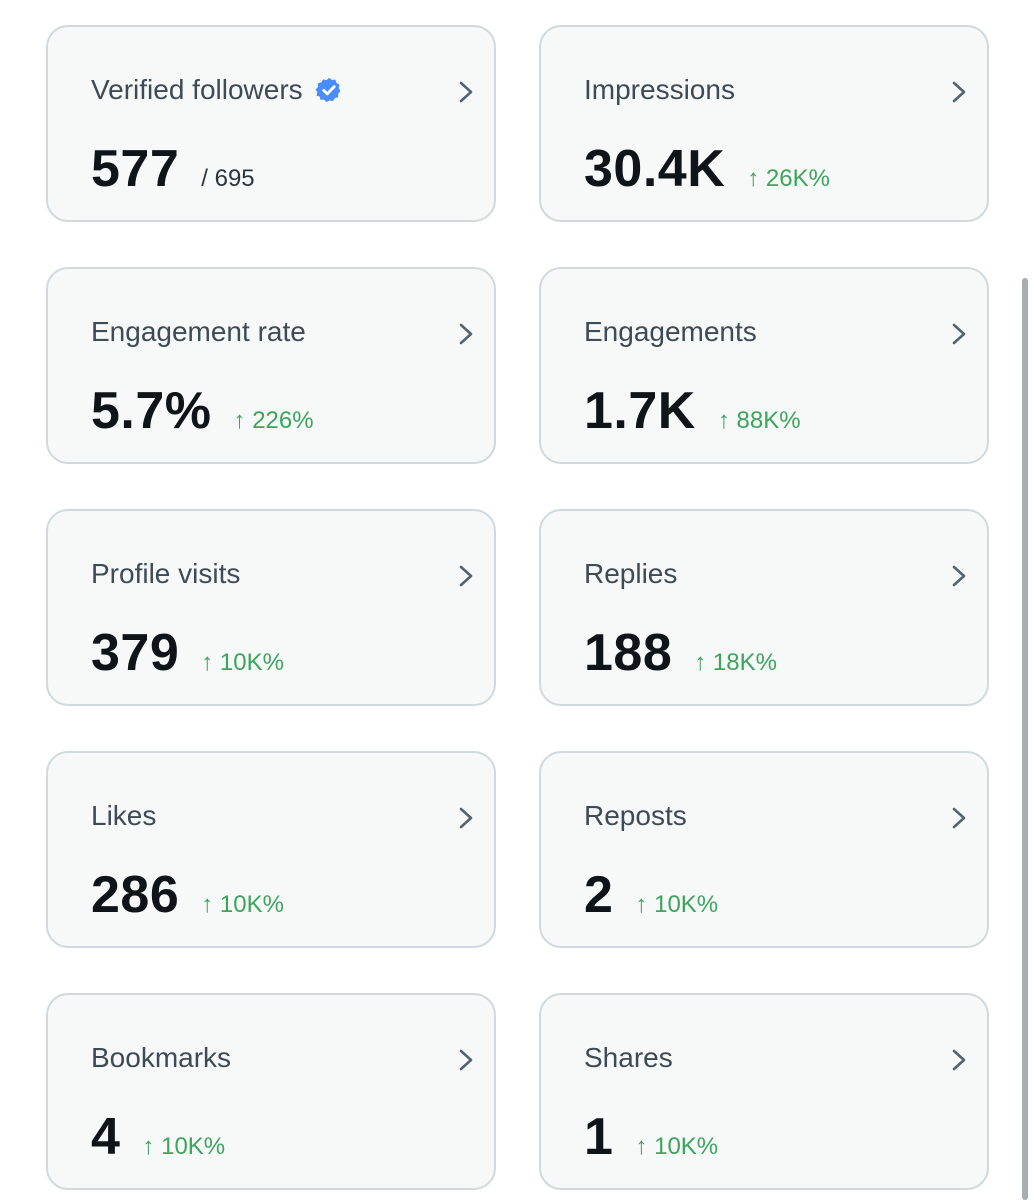 The image size is (1034, 1200). I want to click on change-indicator: ↑ 226%, so click(273, 420).